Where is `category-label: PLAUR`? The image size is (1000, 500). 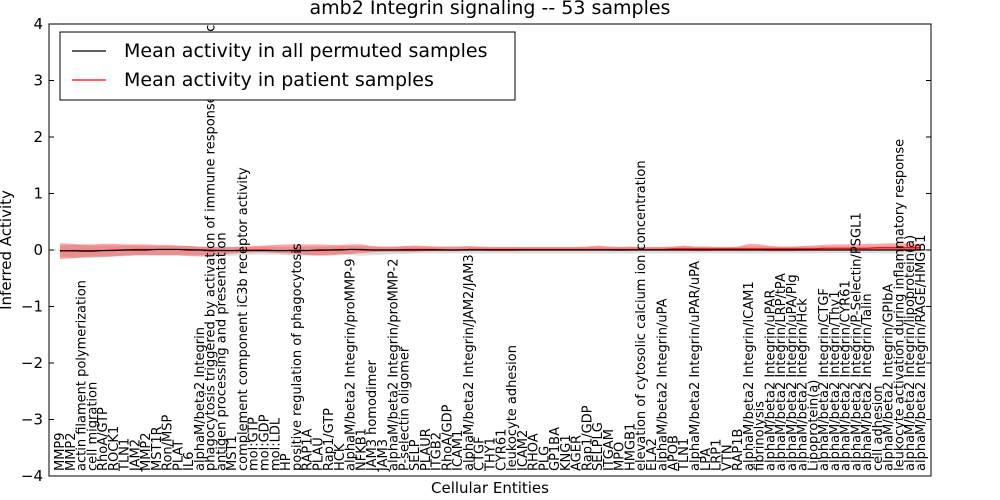 category-label: PLAUR is located at coordinates (426, 449).